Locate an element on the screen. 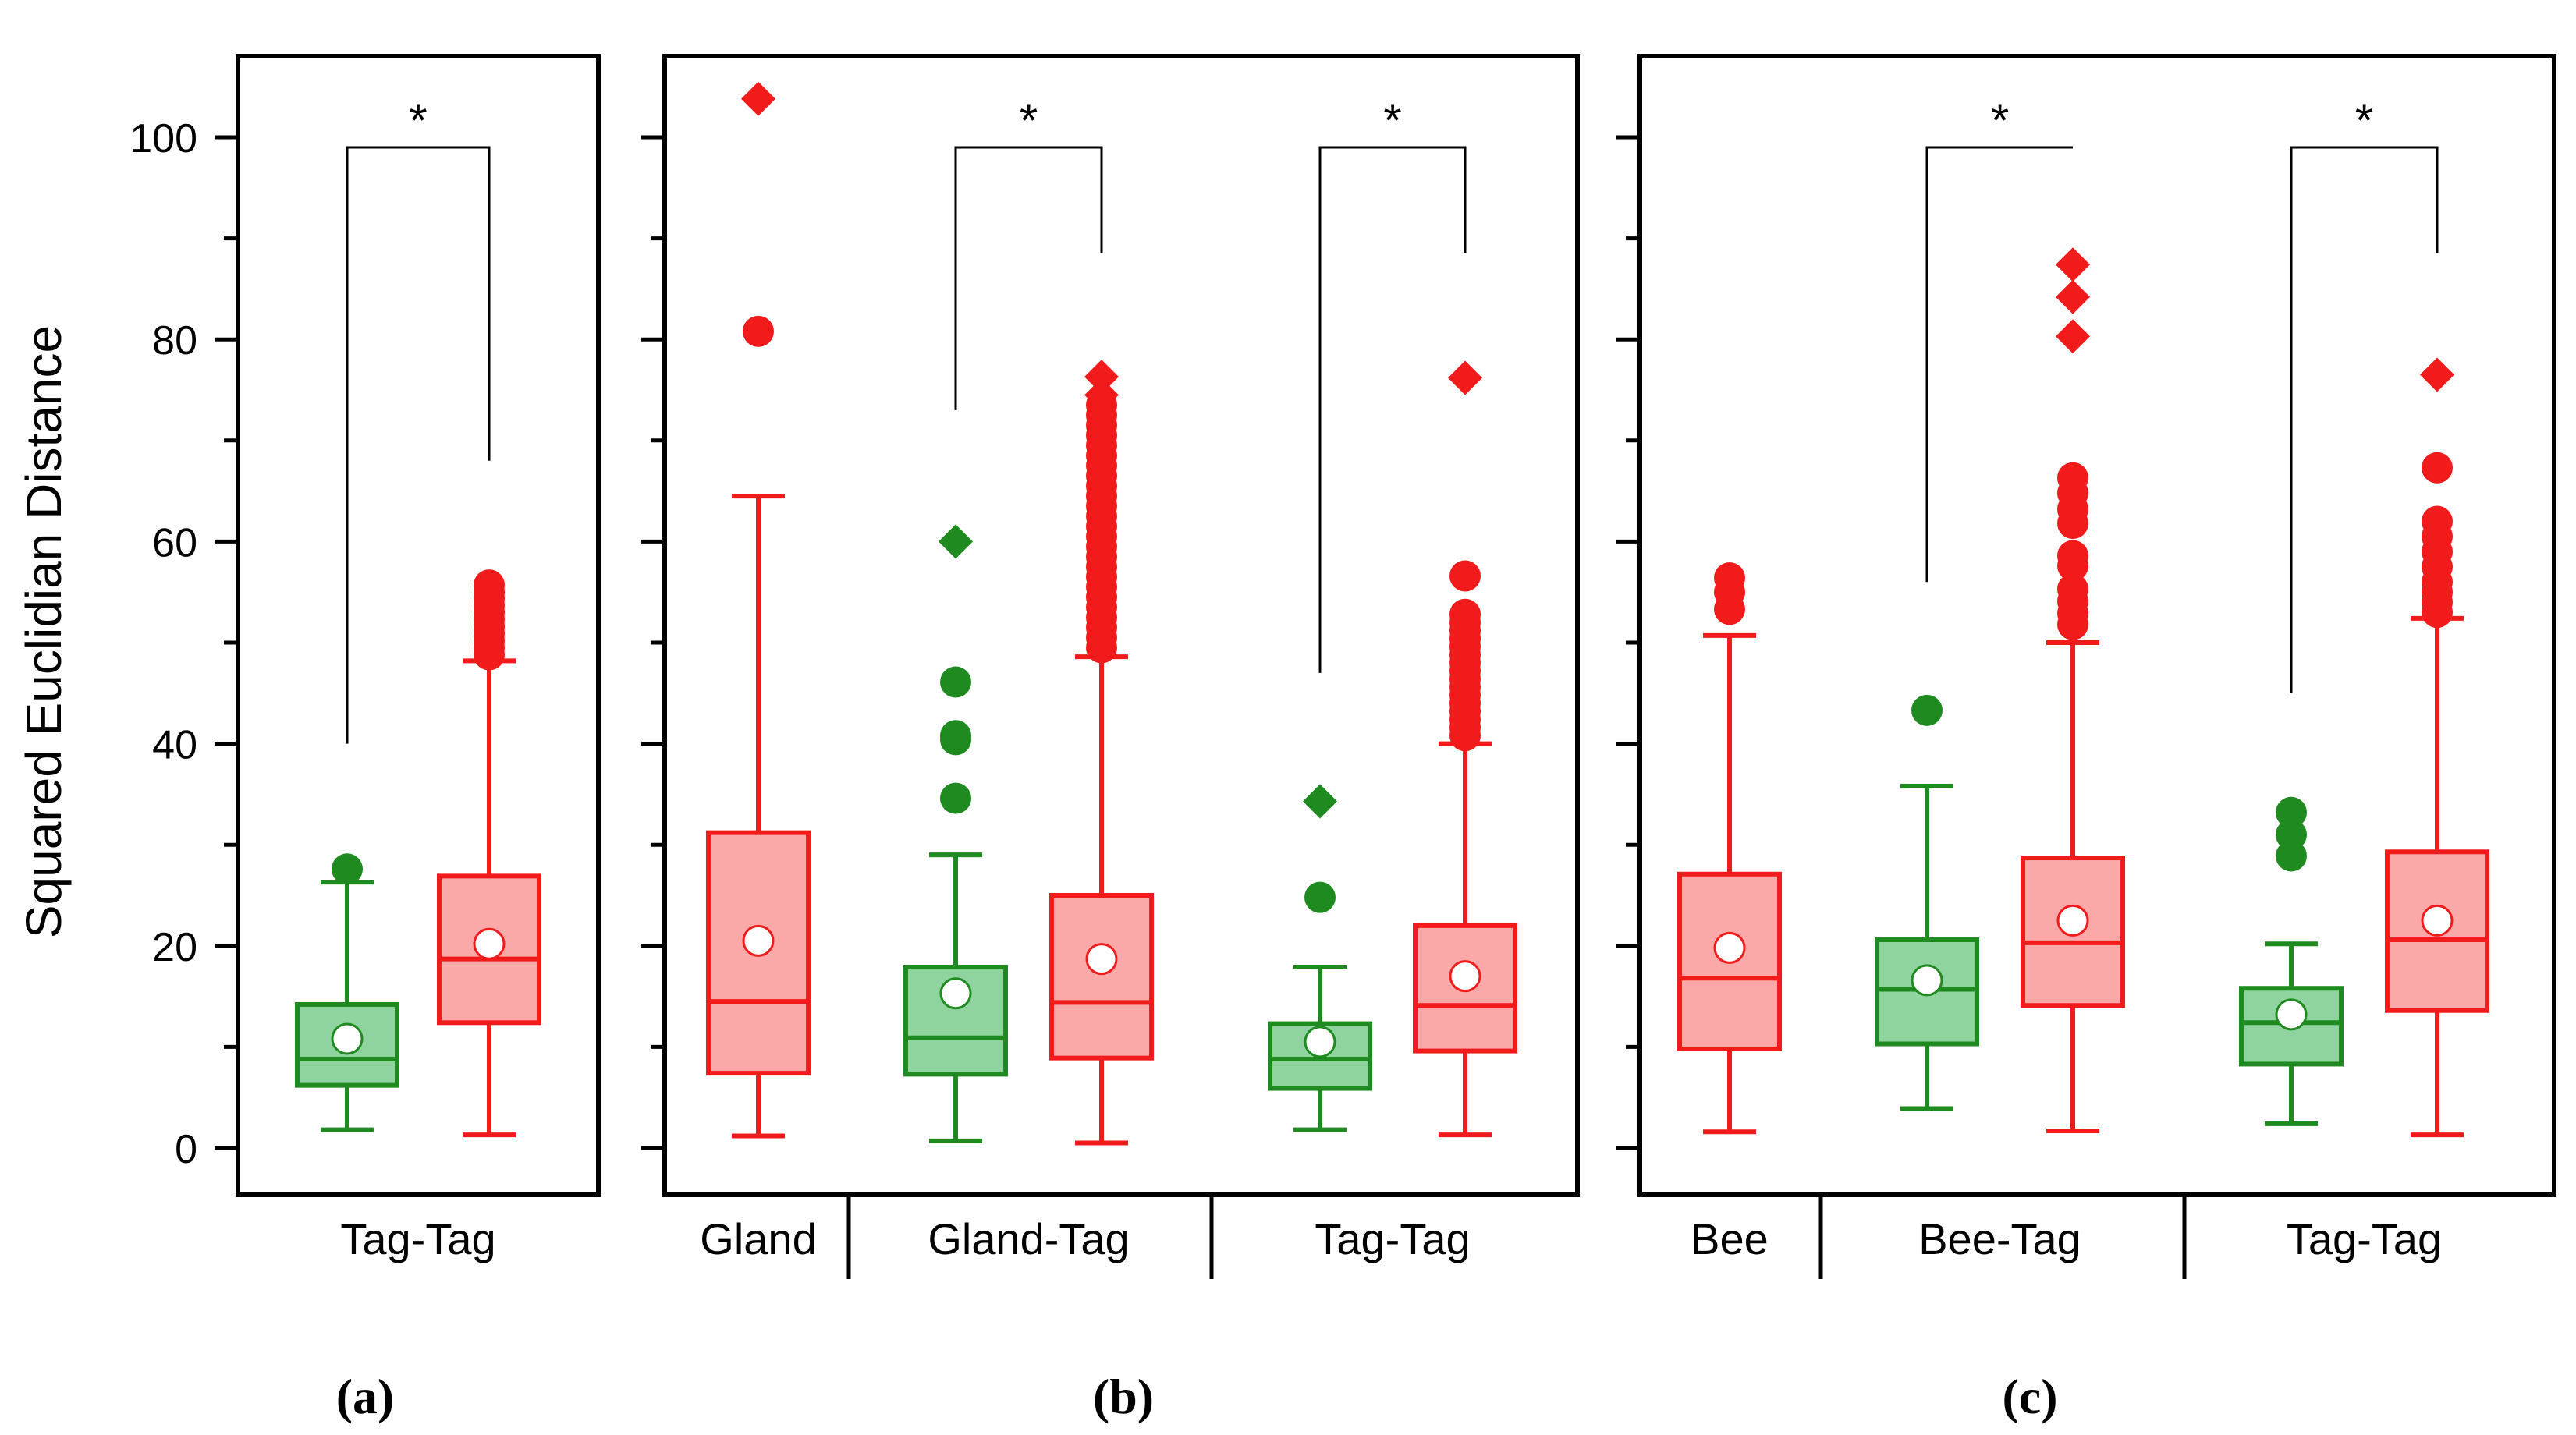  panel-frame is located at coordinates (418, 625).